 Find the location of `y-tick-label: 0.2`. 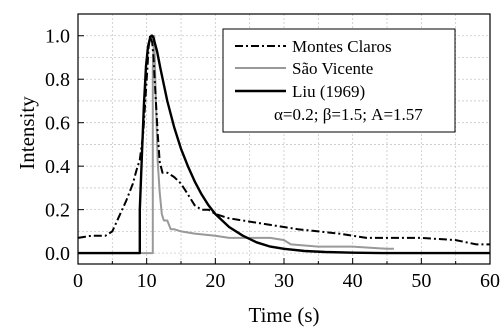

y-tick-label: 0.2 is located at coordinates (57, 211).